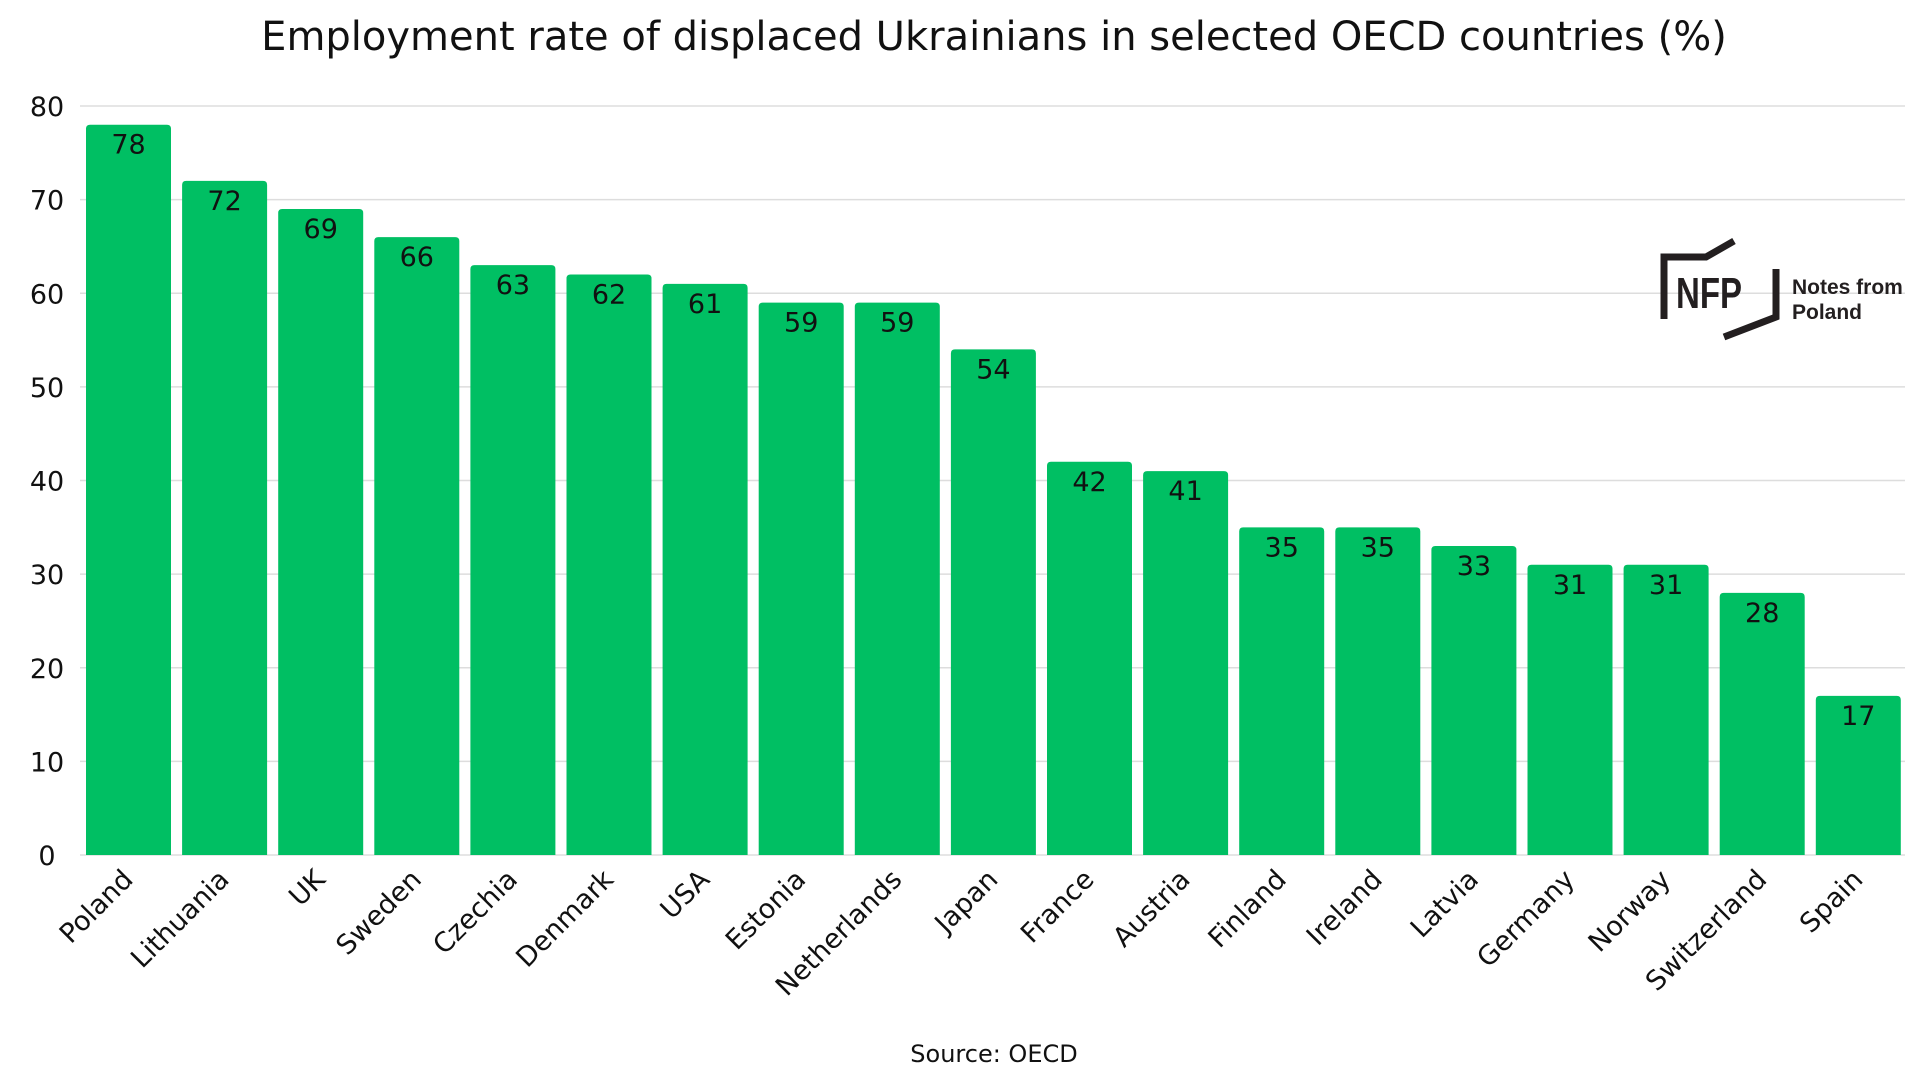 The image size is (1920, 1080). What do you see at coordinates (1570, 709) in the screenshot?
I see `bar-germany` at bounding box center [1570, 709].